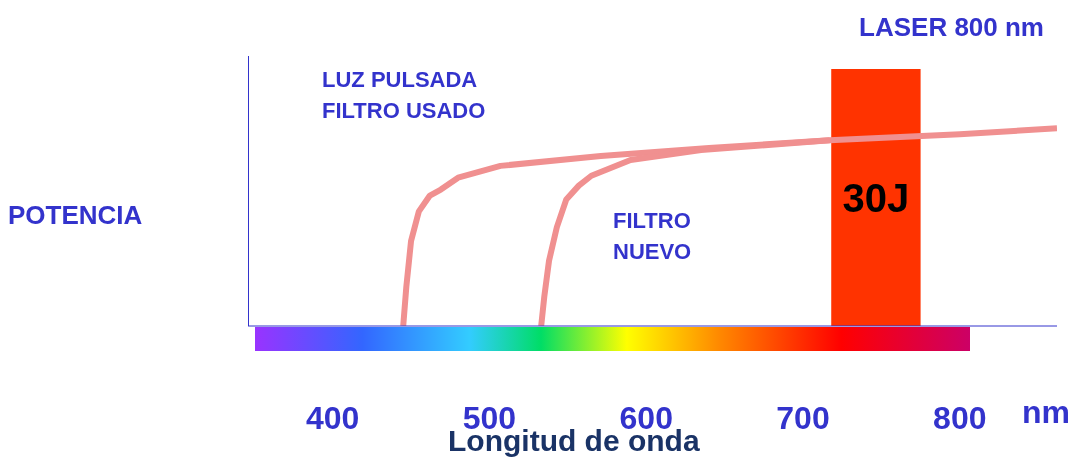 Image resolution: width=1082 pixels, height=463 pixels. Describe the element at coordinates (404, 95) in the screenshot. I see `text: LUZ PULSADA FILTRO USADO` at that location.